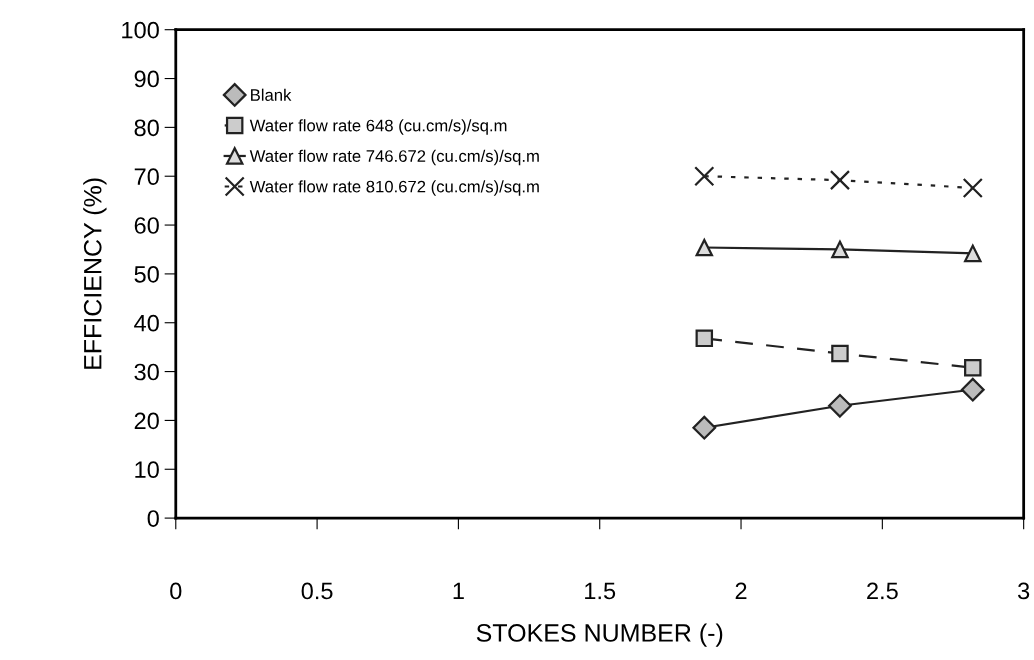 Image resolution: width=1034 pixels, height=660 pixels. I want to click on y-tick-label: 90, so click(146, 79).